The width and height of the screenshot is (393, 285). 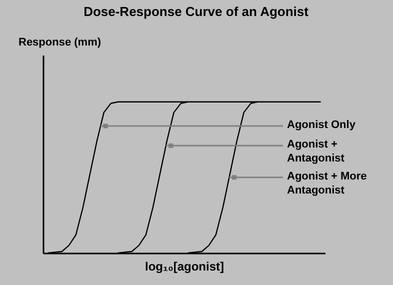 I want to click on x-axis-title: log₁₀[agonist], so click(x=184, y=267).